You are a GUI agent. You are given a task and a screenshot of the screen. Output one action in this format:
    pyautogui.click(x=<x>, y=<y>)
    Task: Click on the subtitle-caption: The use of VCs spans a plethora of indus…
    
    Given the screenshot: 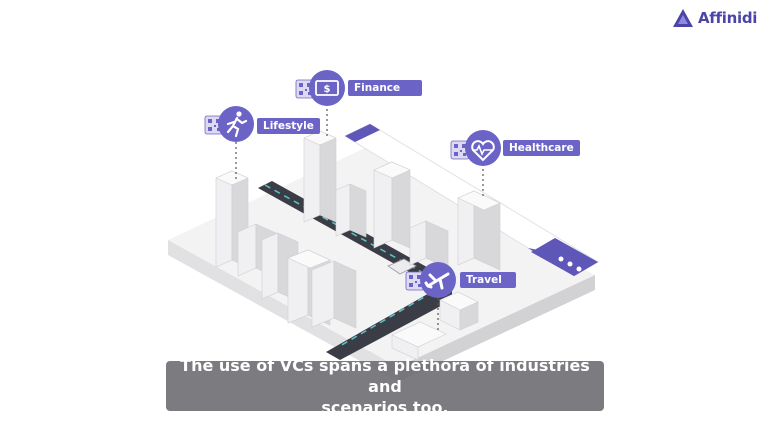 What is the action you would take?
    pyautogui.click(x=385, y=386)
    